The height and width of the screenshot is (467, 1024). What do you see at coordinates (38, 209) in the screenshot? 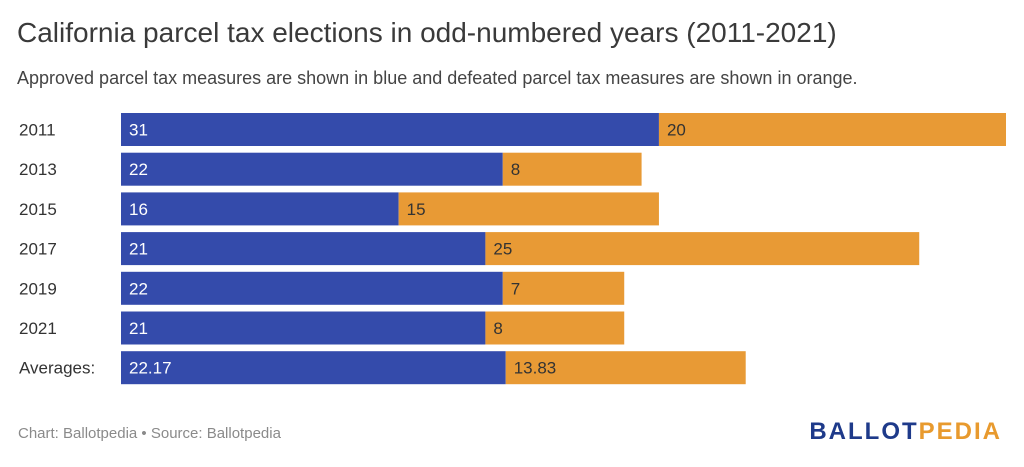
I see `category-label: 2015` at bounding box center [38, 209].